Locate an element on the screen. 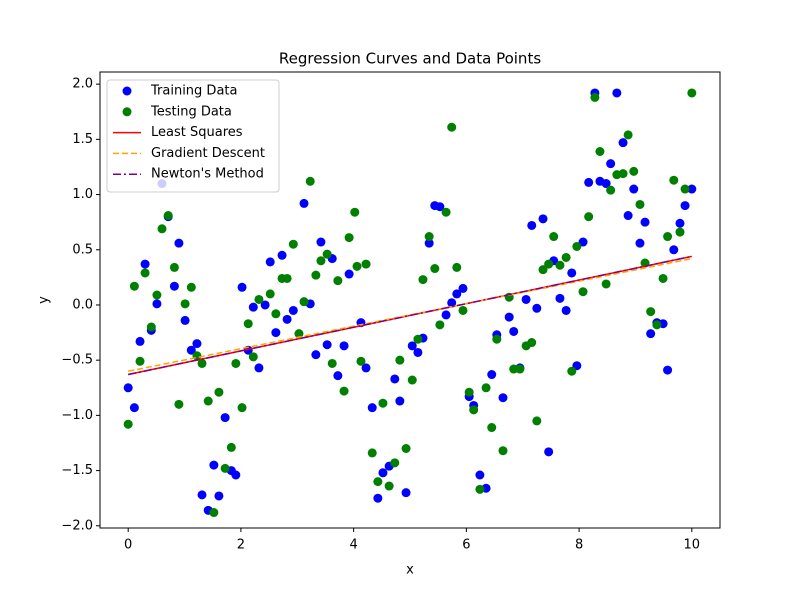 Image resolution: width=800 pixels, height=600 pixels. x-tick-label: 0 is located at coordinates (128, 545).